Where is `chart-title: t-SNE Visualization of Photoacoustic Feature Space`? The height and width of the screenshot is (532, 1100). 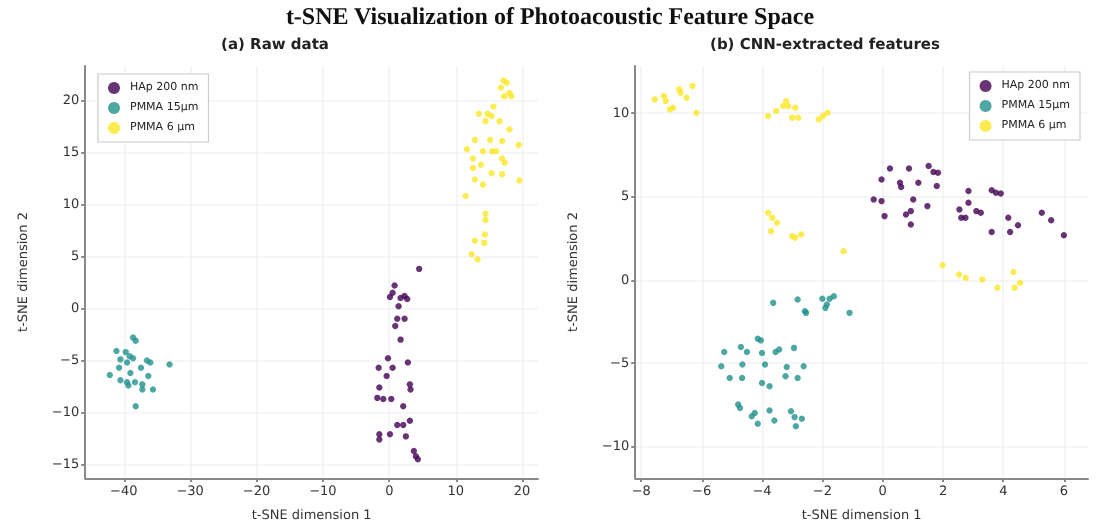
chart-title: t-SNE Visualization of Photoacoustic Feature Space is located at coordinates (550, 17).